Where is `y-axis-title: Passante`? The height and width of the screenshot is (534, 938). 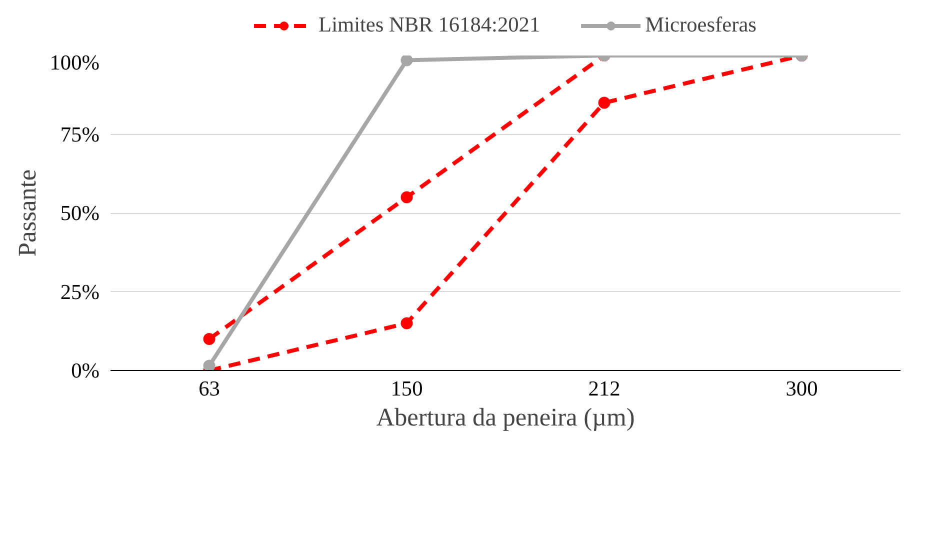 y-axis-title: Passante is located at coordinates (28, 213).